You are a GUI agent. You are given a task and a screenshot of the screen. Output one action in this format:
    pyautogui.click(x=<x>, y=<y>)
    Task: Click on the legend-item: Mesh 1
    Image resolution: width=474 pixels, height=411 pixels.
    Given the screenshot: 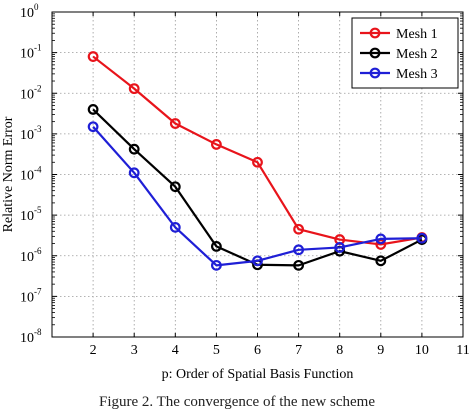 What is the action you would take?
    pyautogui.click(x=399, y=34)
    